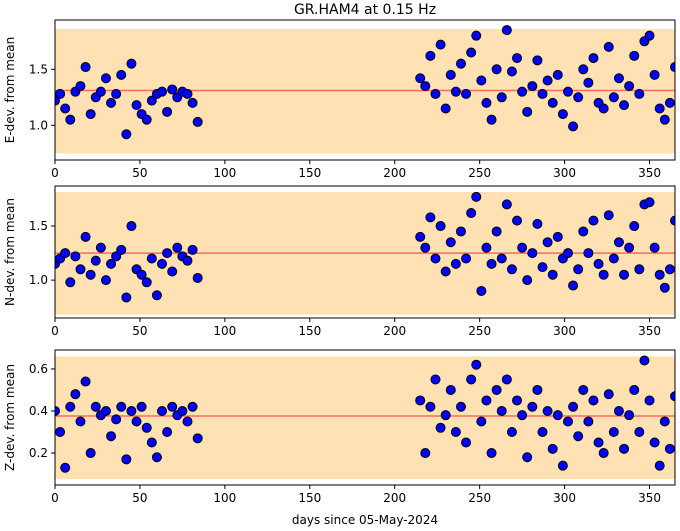 This screenshot has height=531, width=680. I want to click on x-tick-label: 250, so click(479, 498).